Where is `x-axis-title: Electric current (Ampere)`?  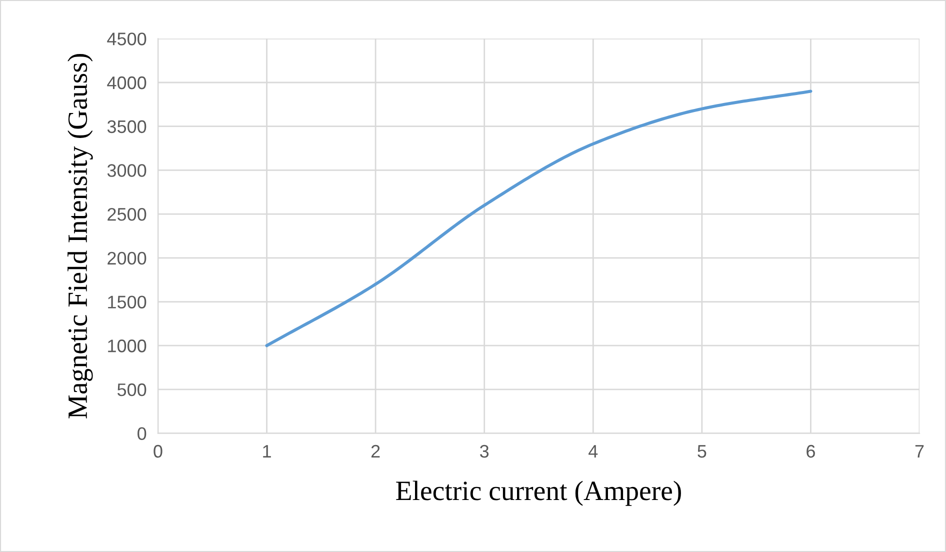
x-axis-title: Electric current (Ampere) is located at coordinates (538, 493).